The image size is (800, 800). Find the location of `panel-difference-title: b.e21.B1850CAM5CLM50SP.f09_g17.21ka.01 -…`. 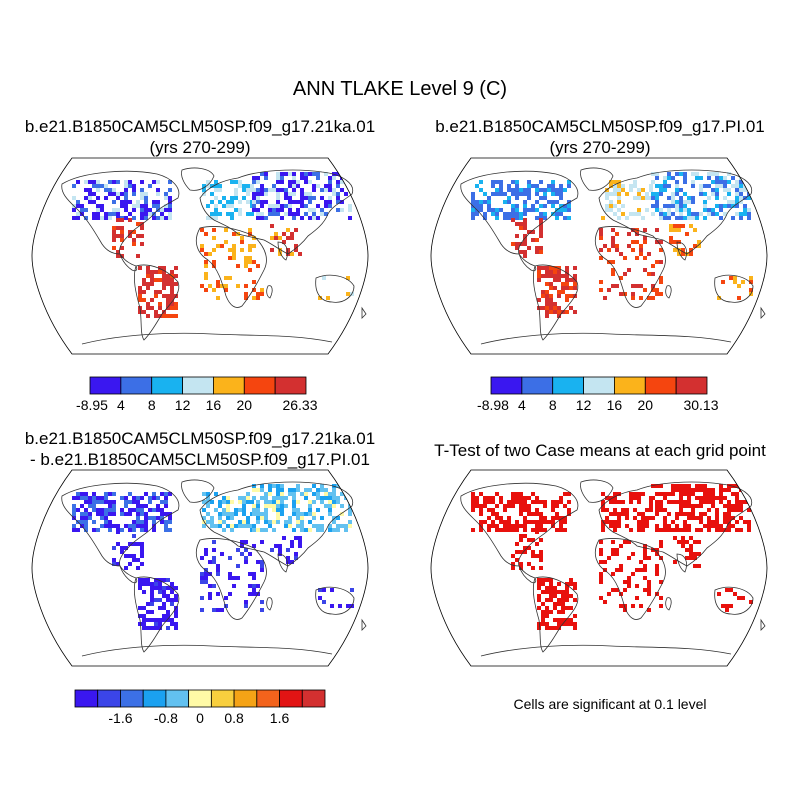

panel-difference-title: b.e21.B1850CAM5CLM50SP.f09_g17.21ka.01 -… is located at coordinates (200, 449).